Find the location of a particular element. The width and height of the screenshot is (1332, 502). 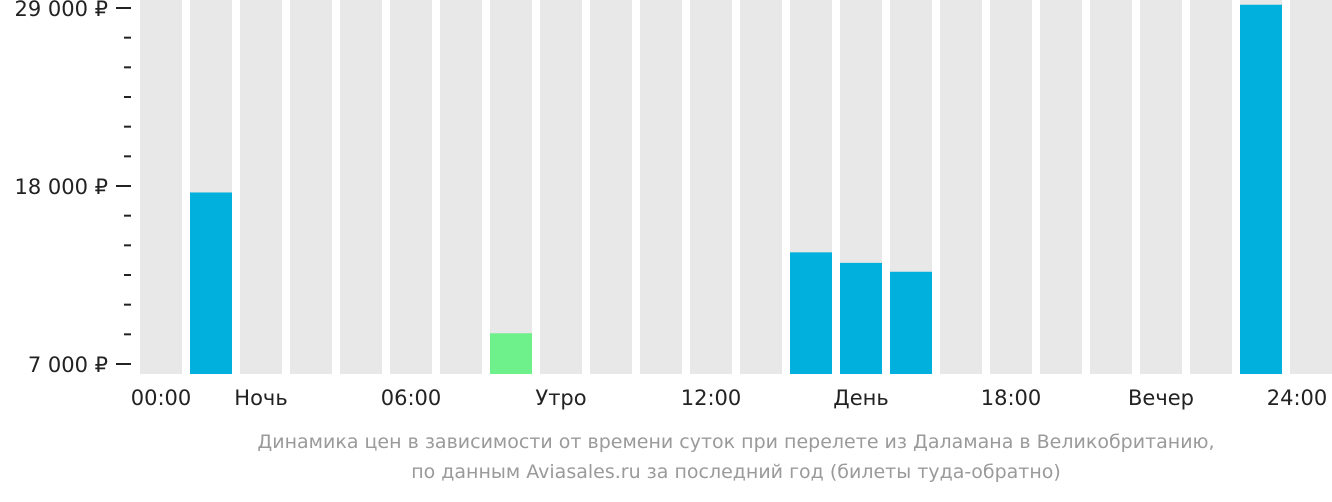

x-tick-label: 18:00 is located at coordinates (1011, 398).